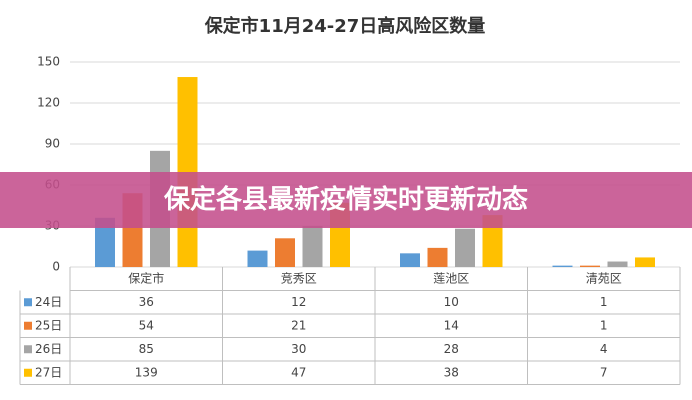  What do you see at coordinates (604, 278) in the screenshot?
I see `x-tick-label: 清苑区` at bounding box center [604, 278].